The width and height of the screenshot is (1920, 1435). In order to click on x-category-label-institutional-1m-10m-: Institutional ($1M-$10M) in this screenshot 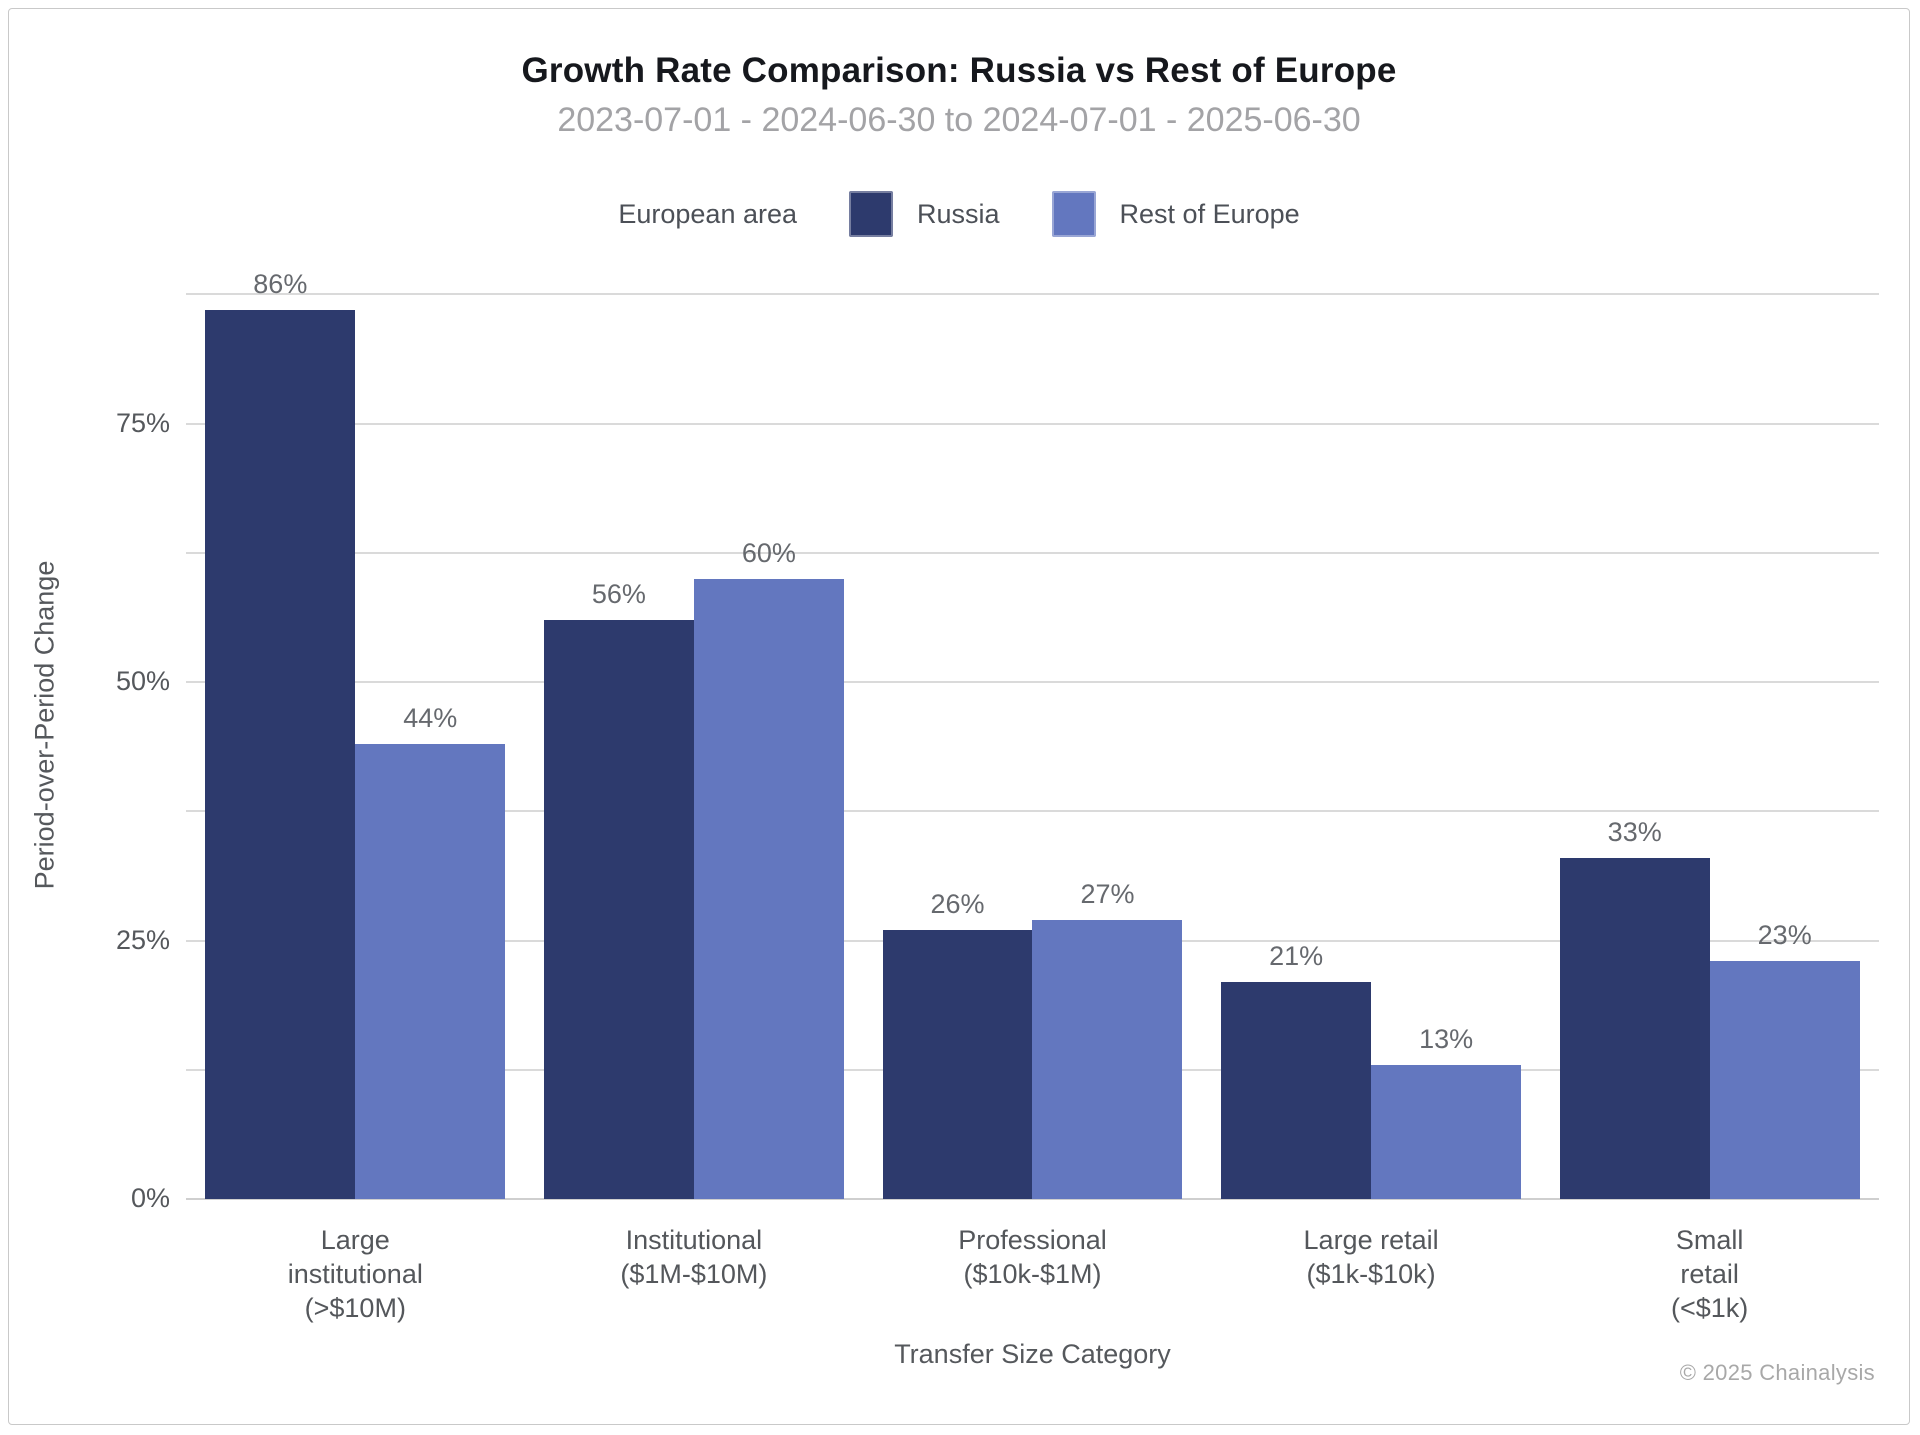, I will do `click(694, 1257)`.